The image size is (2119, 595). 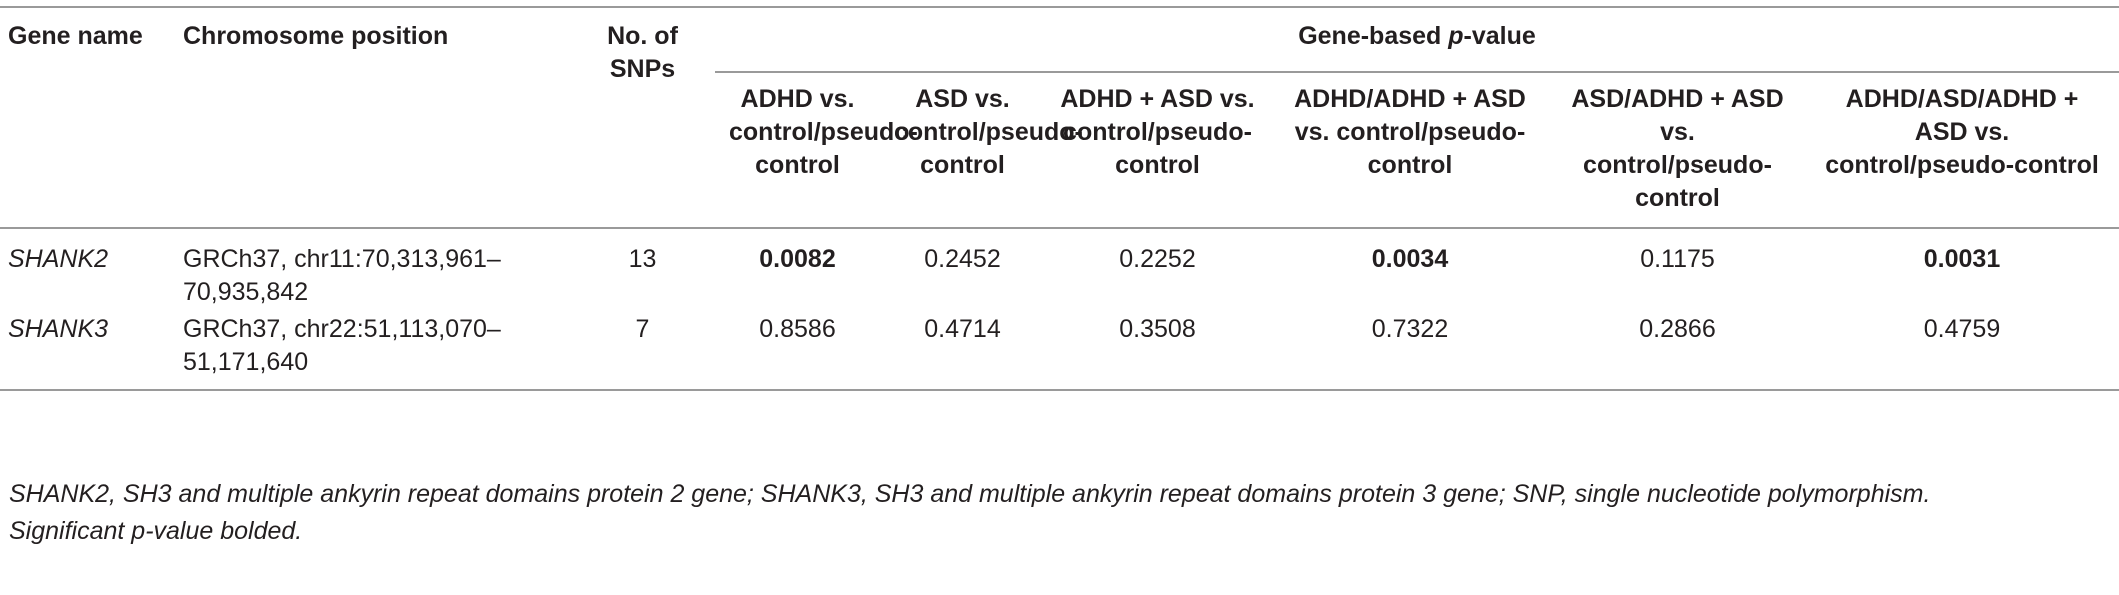 I want to click on group-header: Gene-based p-value, so click(x=1417, y=39).